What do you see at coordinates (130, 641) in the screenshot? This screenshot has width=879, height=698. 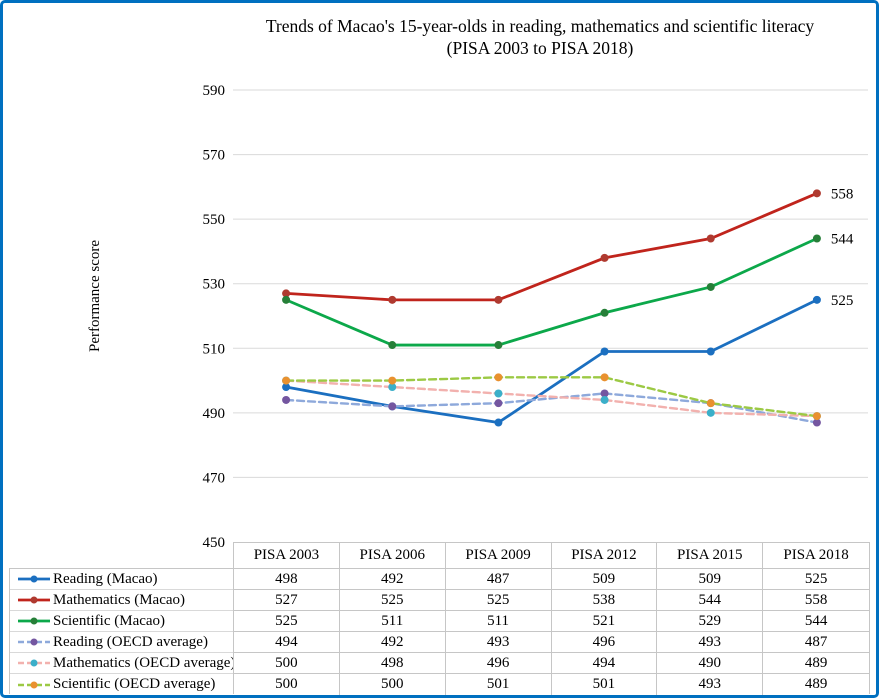 I see `legend-label: Reading (OECD average)` at bounding box center [130, 641].